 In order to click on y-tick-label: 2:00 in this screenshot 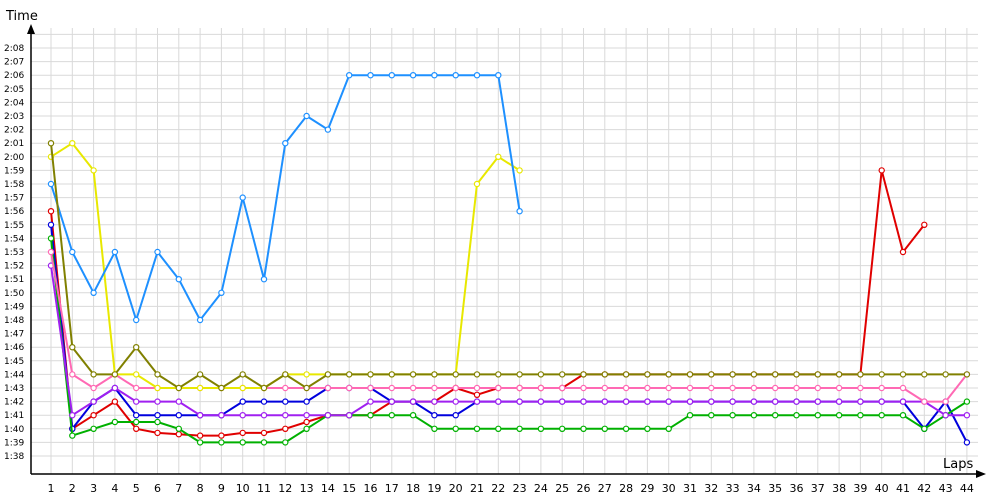, I will do `click(14, 158)`.